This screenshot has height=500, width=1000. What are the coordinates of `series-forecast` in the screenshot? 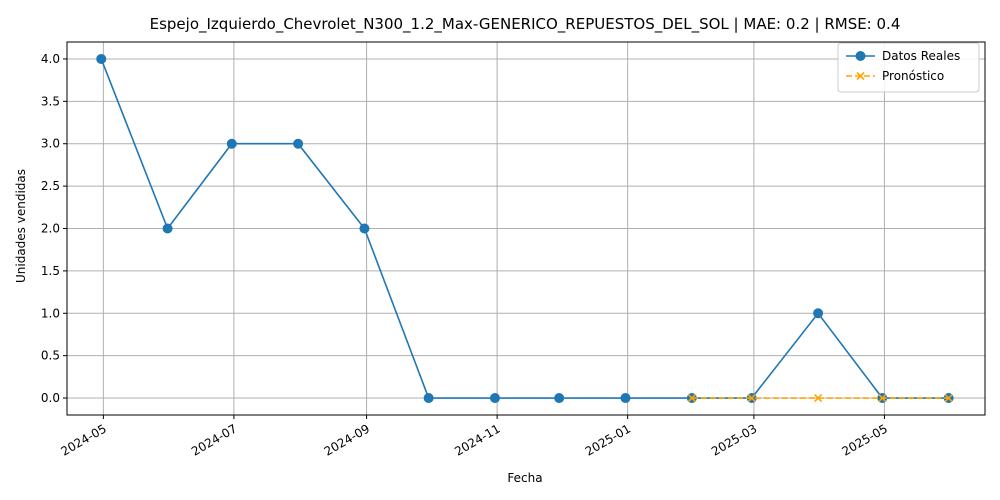 It's located at (820, 398).